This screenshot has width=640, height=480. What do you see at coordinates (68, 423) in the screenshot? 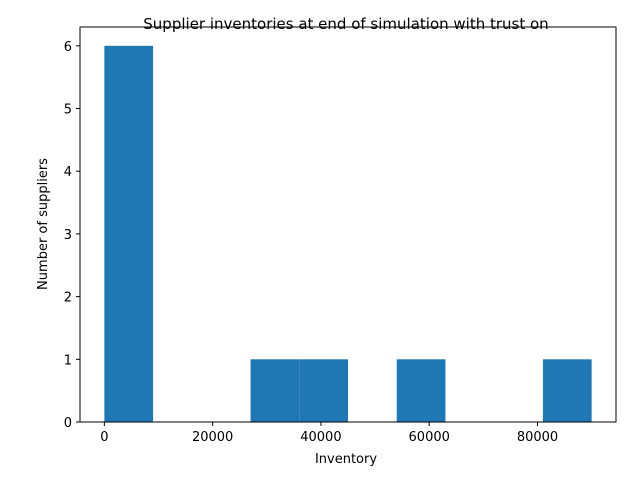
I see `y-tick-label: 0` at bounding box center [68, 423].